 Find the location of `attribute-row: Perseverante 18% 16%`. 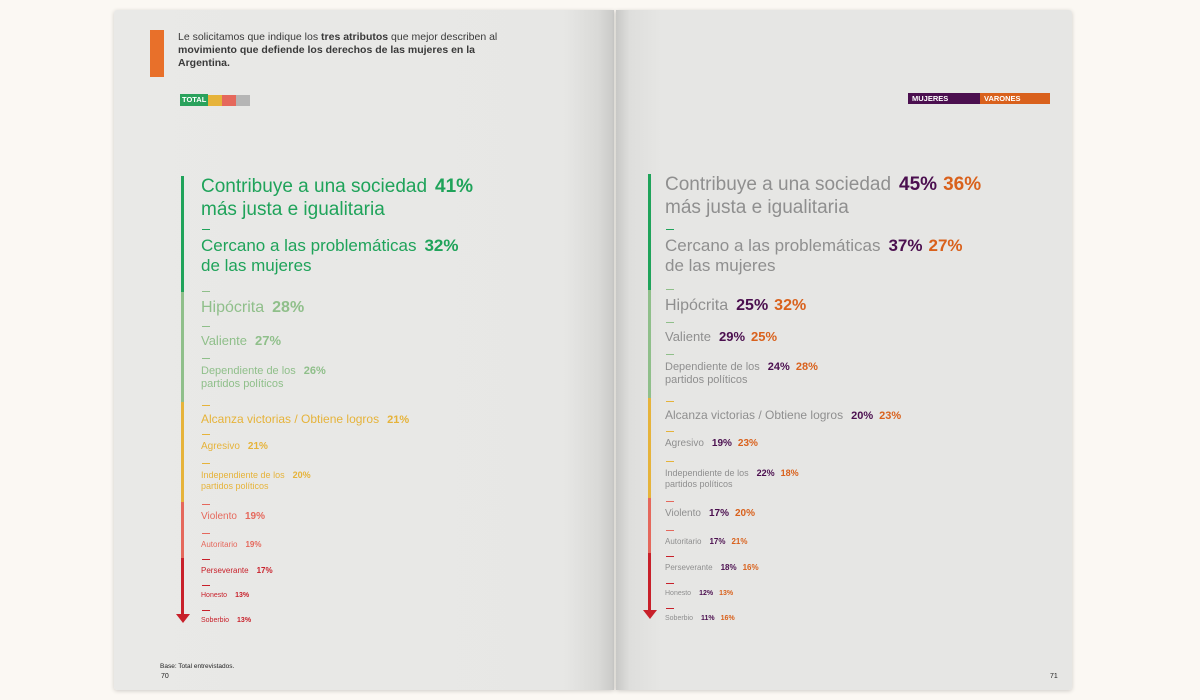

attribute-row: Perseverante 18% 16% is located at coordinates (712, 568).